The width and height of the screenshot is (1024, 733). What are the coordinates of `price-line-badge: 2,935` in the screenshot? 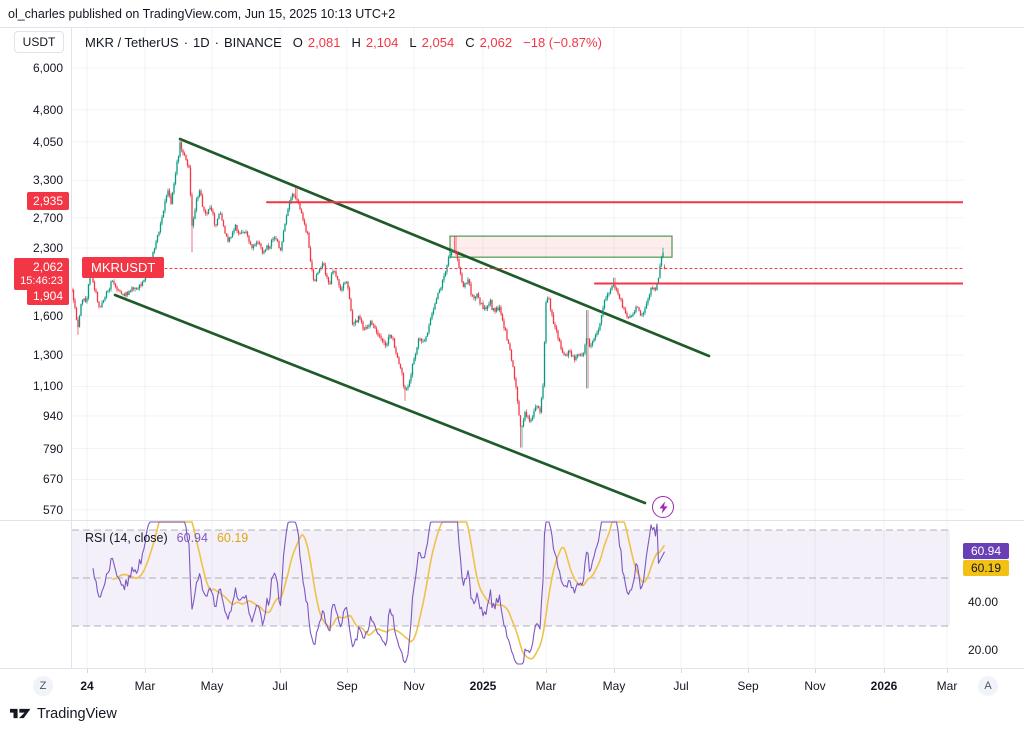 It's located at (47, 201).